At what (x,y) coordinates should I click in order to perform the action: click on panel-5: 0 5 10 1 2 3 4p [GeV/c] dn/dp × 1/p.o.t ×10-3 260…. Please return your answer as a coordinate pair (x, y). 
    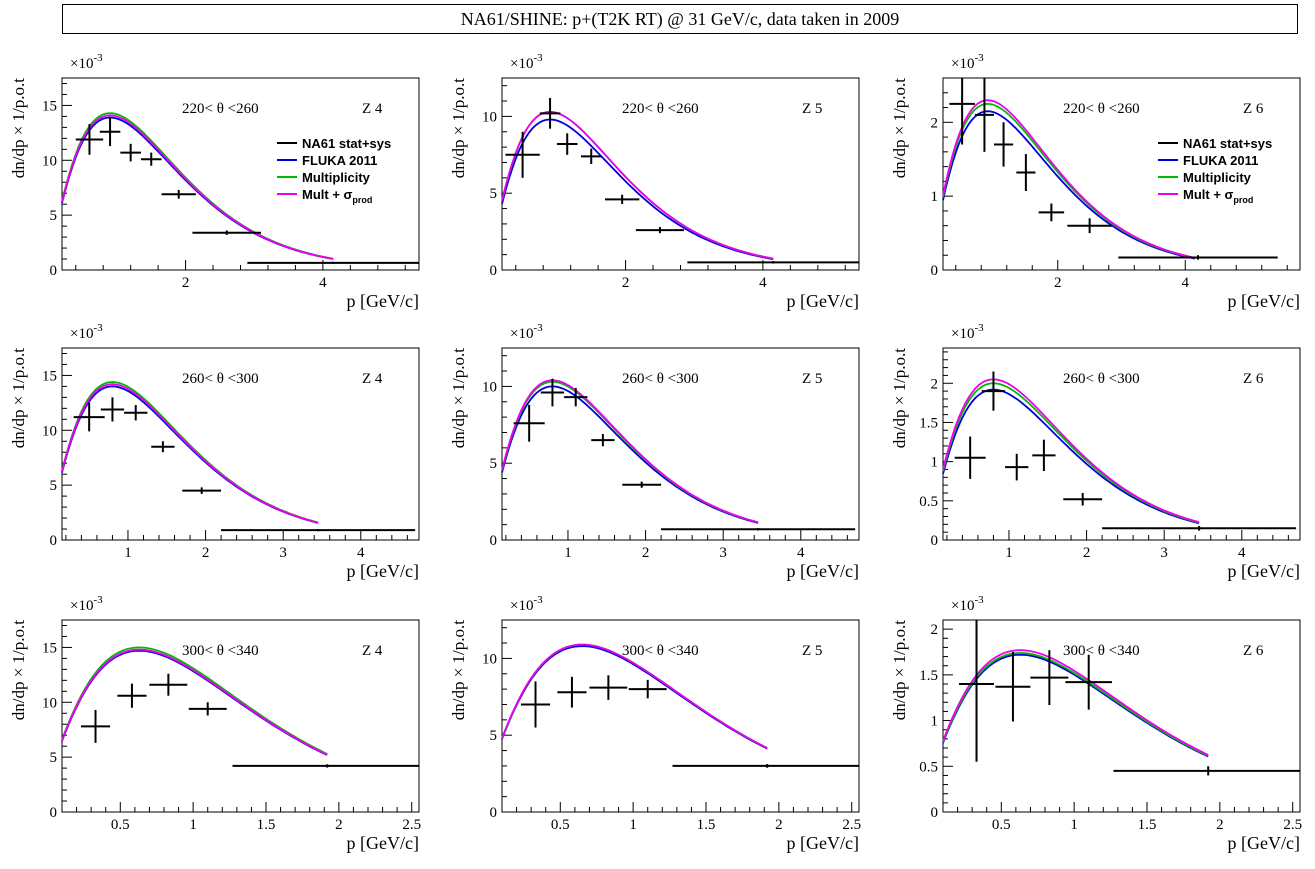
    Looking at the image, I should click on (654, 451).